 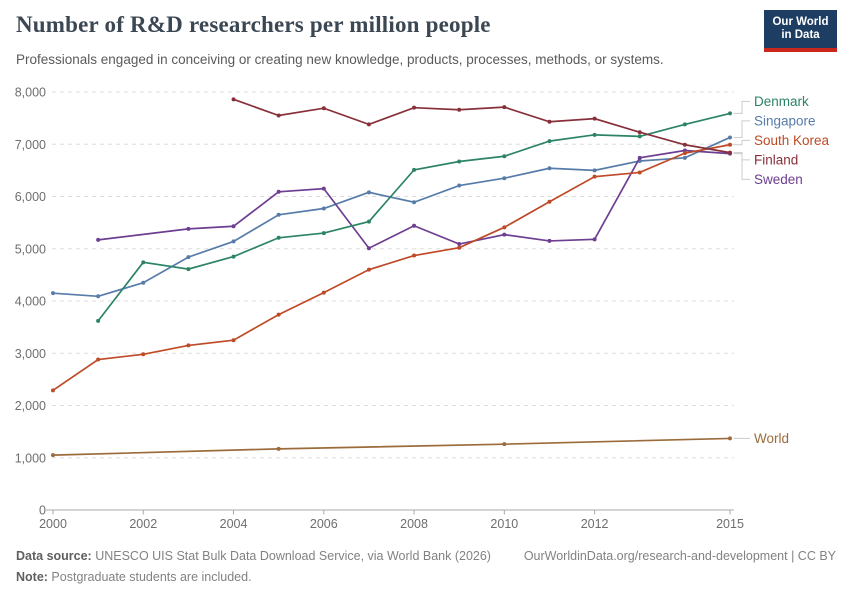 What do you see at coordinates (53, 524) in the screenshot?
I see `x-tick-label: 2000` at bounding box center [53, 524].